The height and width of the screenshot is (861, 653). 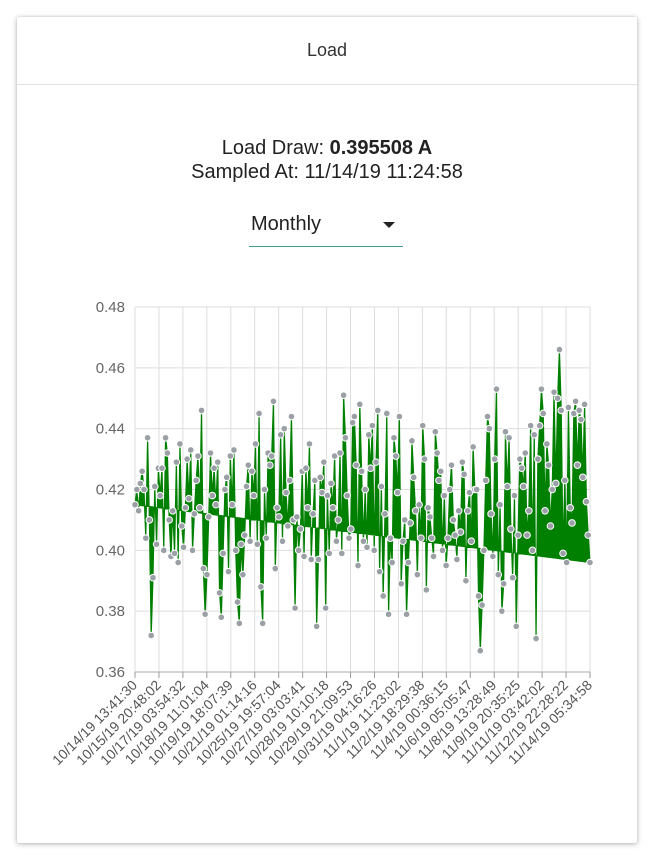 I want to click on range-select: Monthly, so click(x=326, y=225).